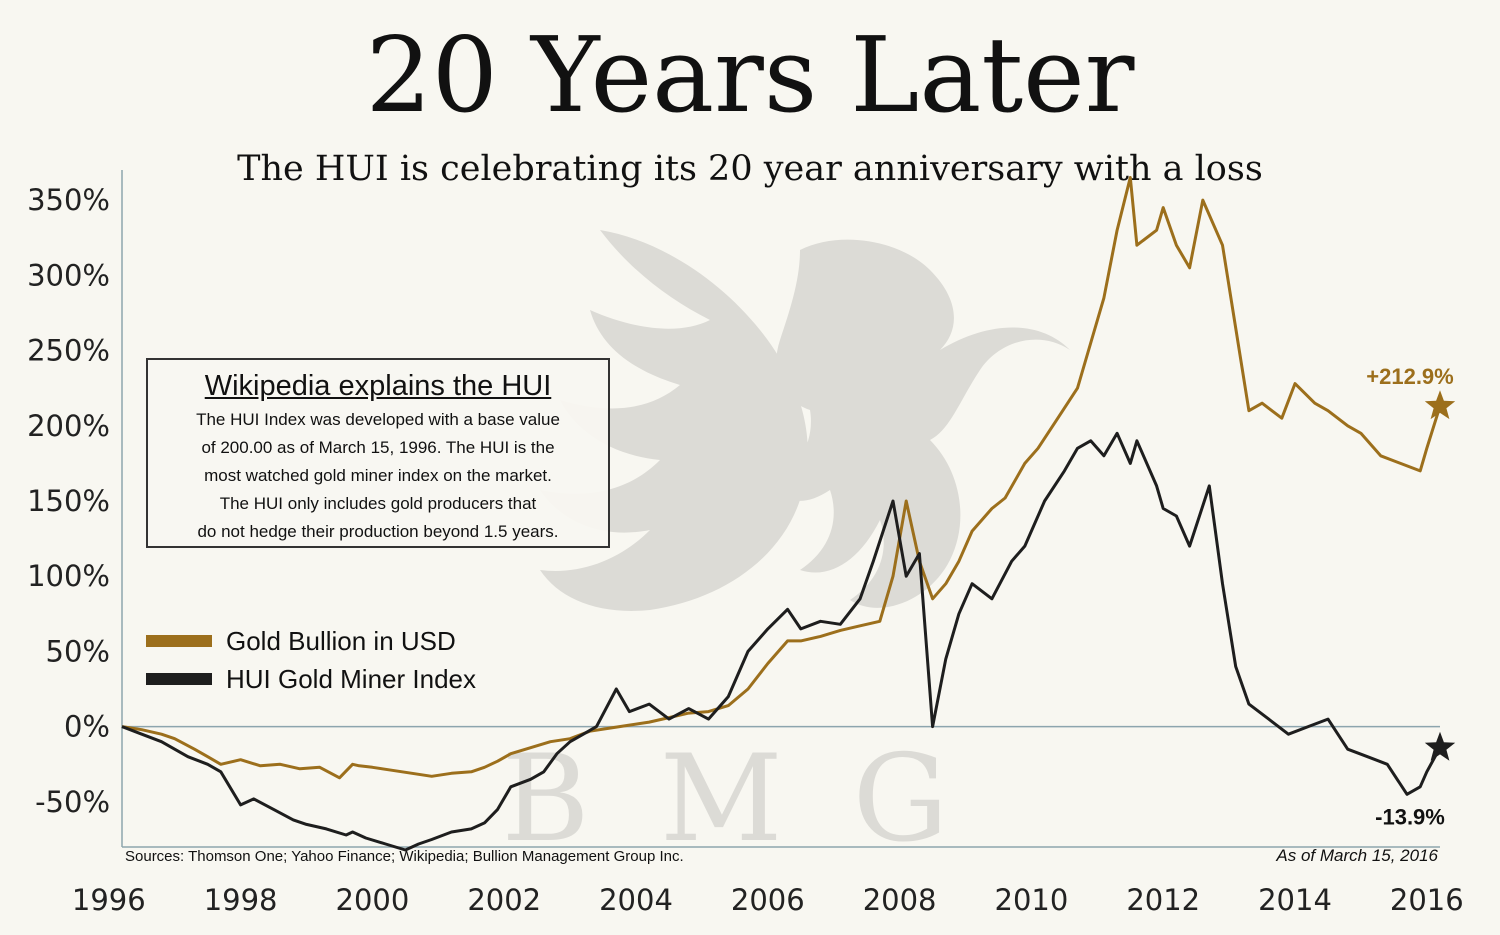  I want to click on y-tick-label: 100%, so click(68, 576).